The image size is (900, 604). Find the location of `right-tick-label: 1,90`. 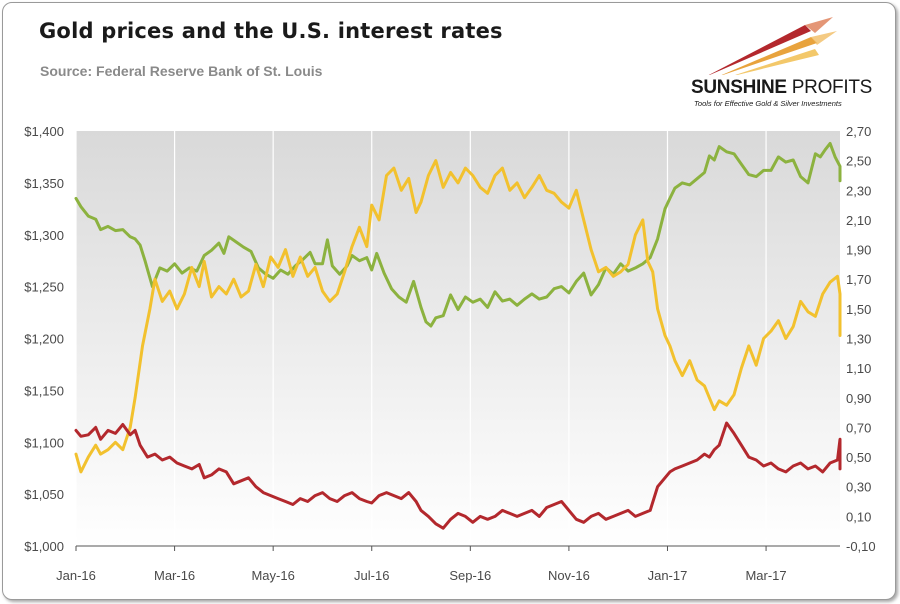

right-tick-label: 1,90 is located at coordinates (858, 250).